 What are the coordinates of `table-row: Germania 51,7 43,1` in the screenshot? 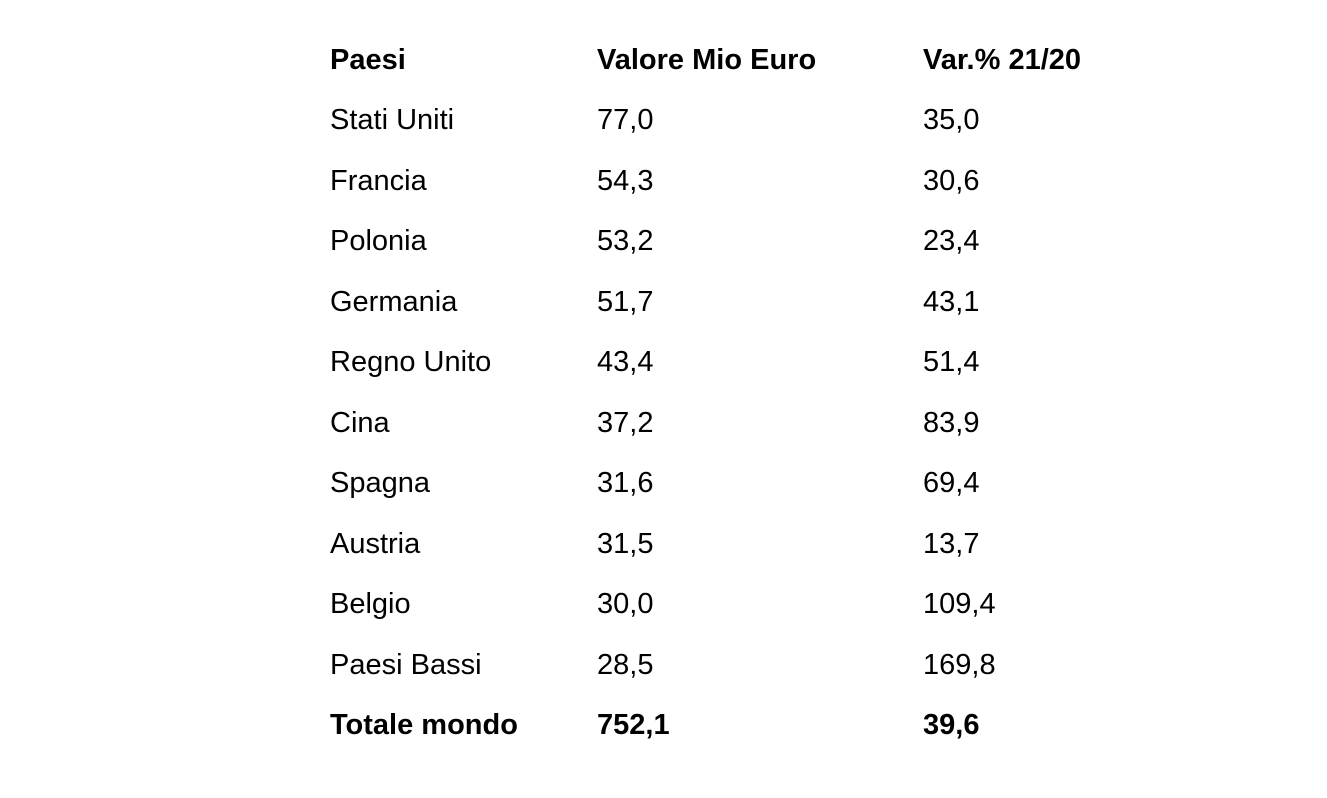 It's located at (760, 302).